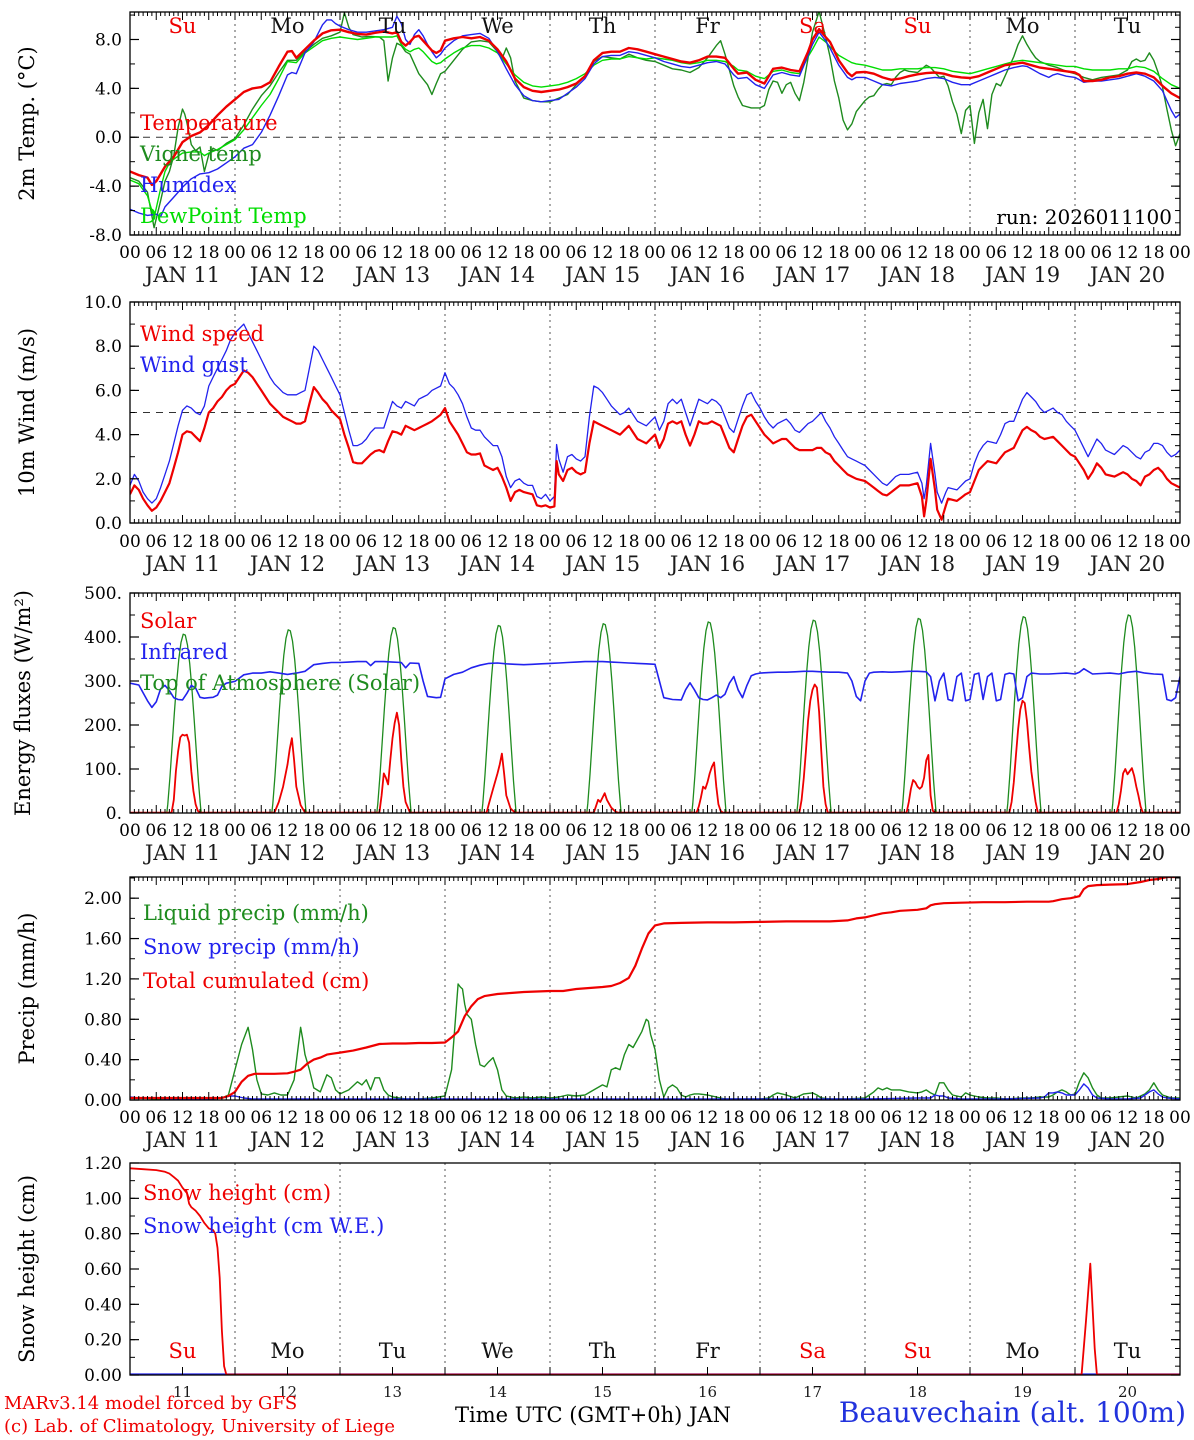  What do you see at coordinates (1022, 1392) in the screenshot?
I see `day-number-label: 19` at bounding box center [1022, 1392].